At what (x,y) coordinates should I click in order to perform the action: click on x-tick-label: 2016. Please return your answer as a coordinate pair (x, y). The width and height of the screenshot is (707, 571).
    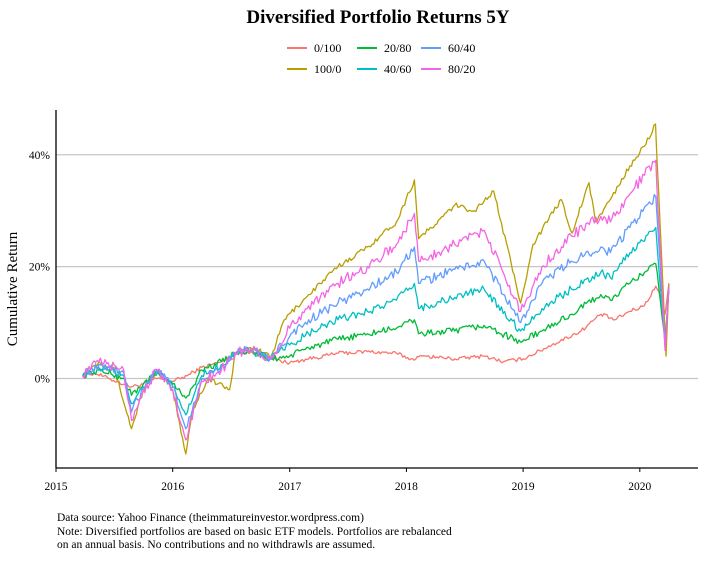
    Looking at the image, I should click on (172, 487).